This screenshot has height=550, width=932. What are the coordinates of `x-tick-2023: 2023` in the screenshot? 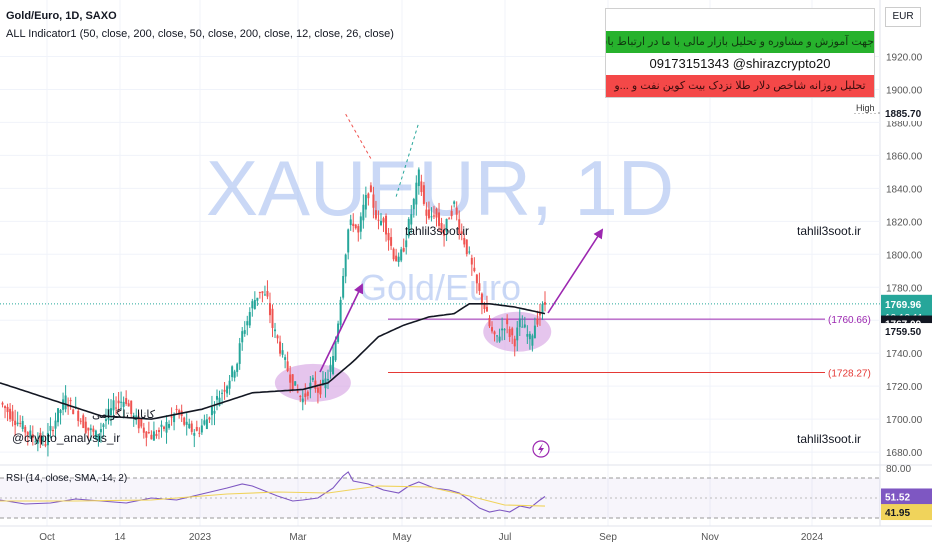 It's located at (200, 537).